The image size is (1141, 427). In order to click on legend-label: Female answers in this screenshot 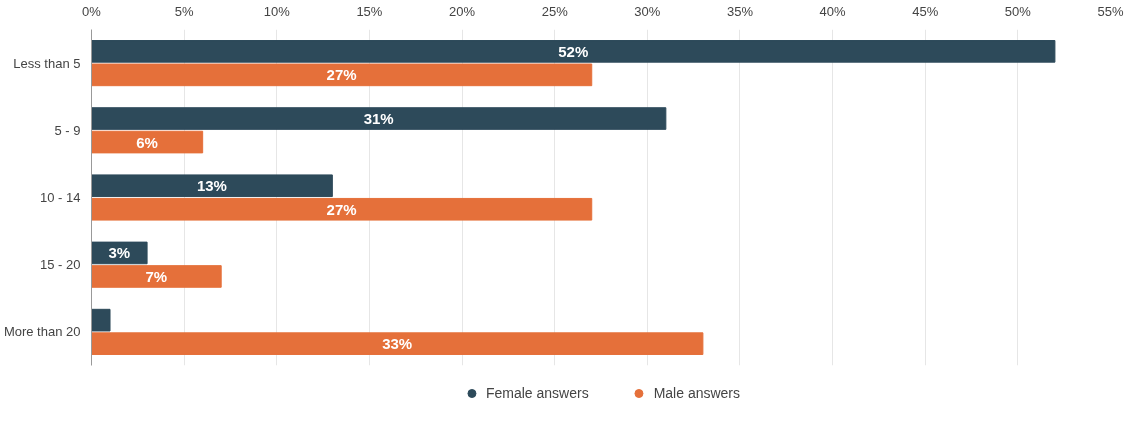, I will do `click(537, 392)`.